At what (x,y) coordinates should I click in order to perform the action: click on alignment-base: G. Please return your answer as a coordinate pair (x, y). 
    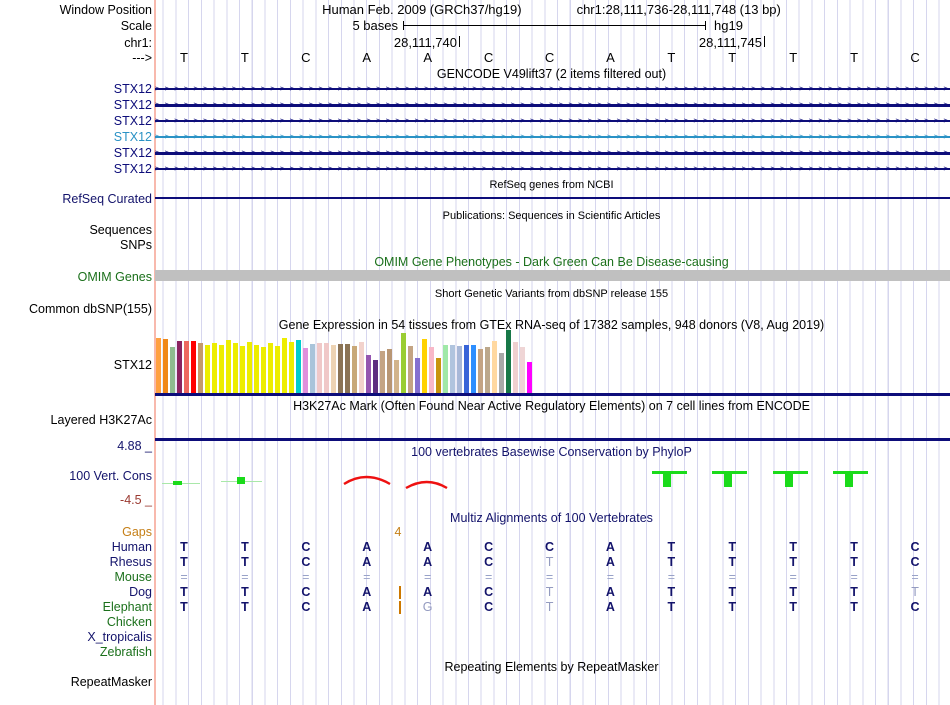
    Looking at the image, I should click on (427, 607).